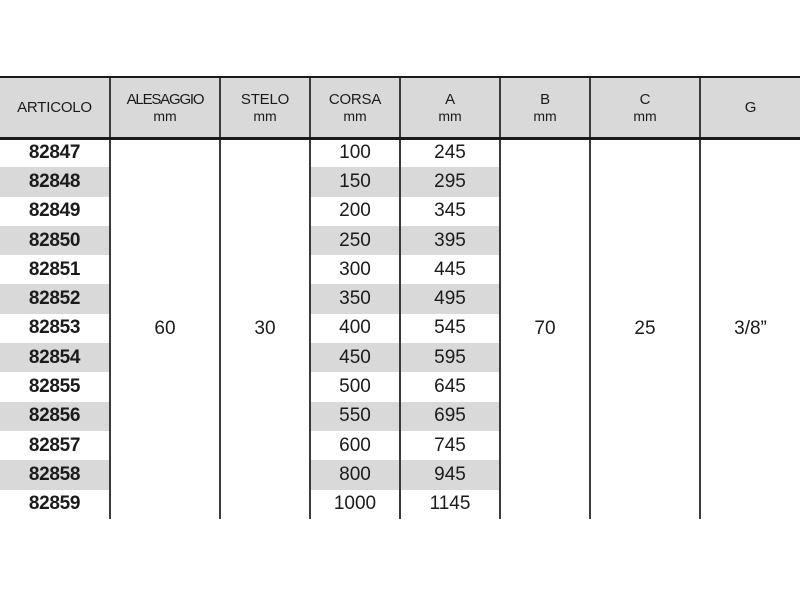 Image resolution: width=800 pixels, height=600 pixels. I want to click on column-header-stelo-label: STELO, so click(265, 99).